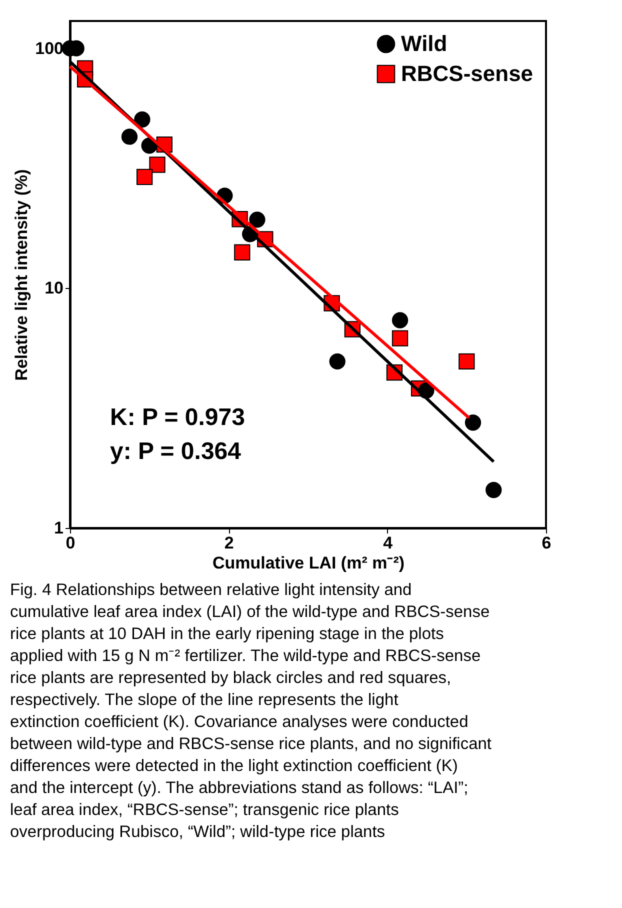 The height and width of the screenshot is (908, 622). Describe the element at coordinates (547, 543) in the screenshot. I see `x-tick-label: 6` at that location.